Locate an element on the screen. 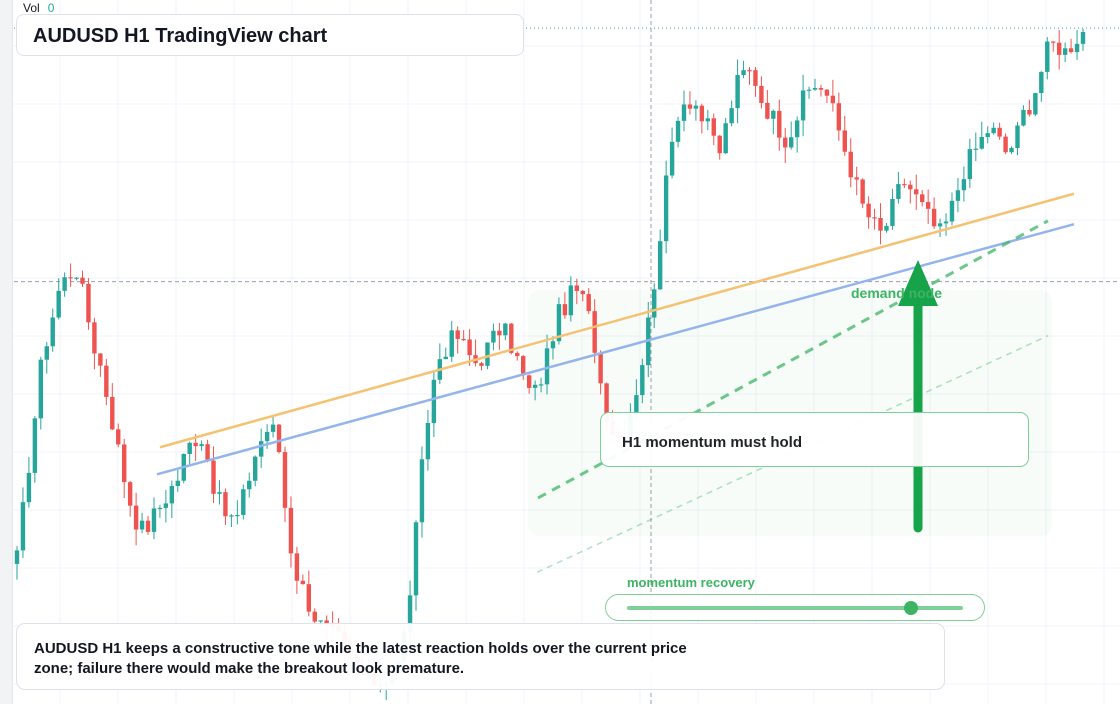  momentum-label: momentum recovery is located at coordinates (691, 582).